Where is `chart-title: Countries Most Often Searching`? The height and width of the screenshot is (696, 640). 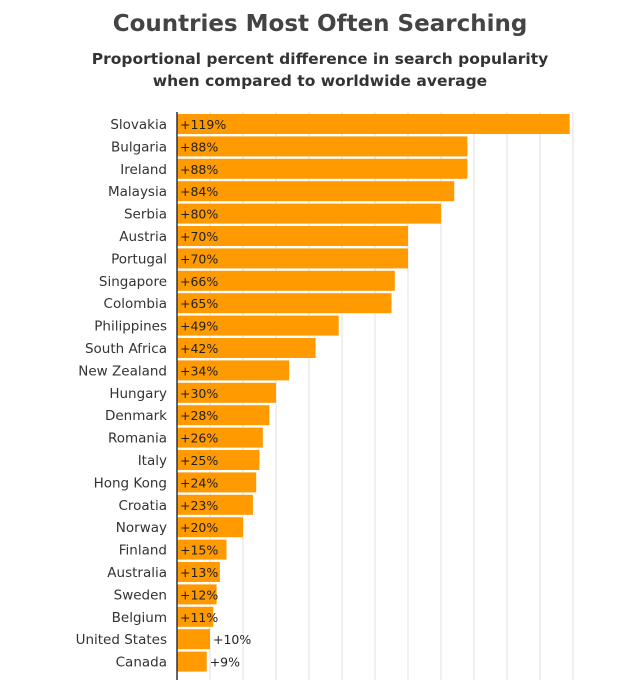 chart-title: Countries Most Often Searching is located at coordinates (320, 24).